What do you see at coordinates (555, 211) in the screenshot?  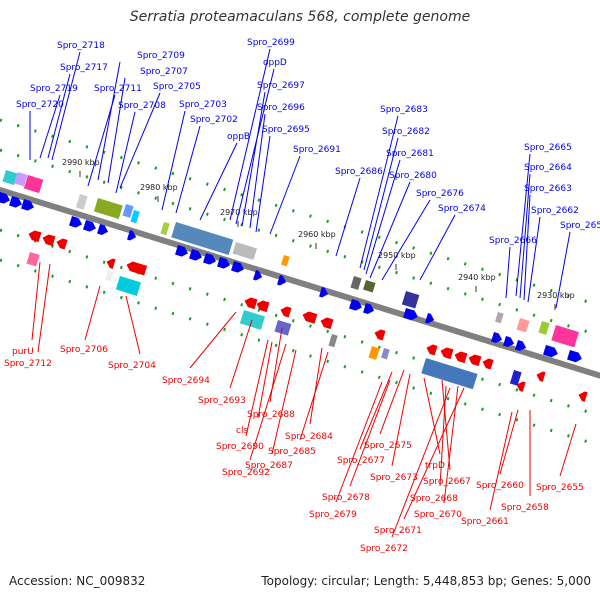 I see `gene-label: Spro_2662` at bounding box center [555, 211].